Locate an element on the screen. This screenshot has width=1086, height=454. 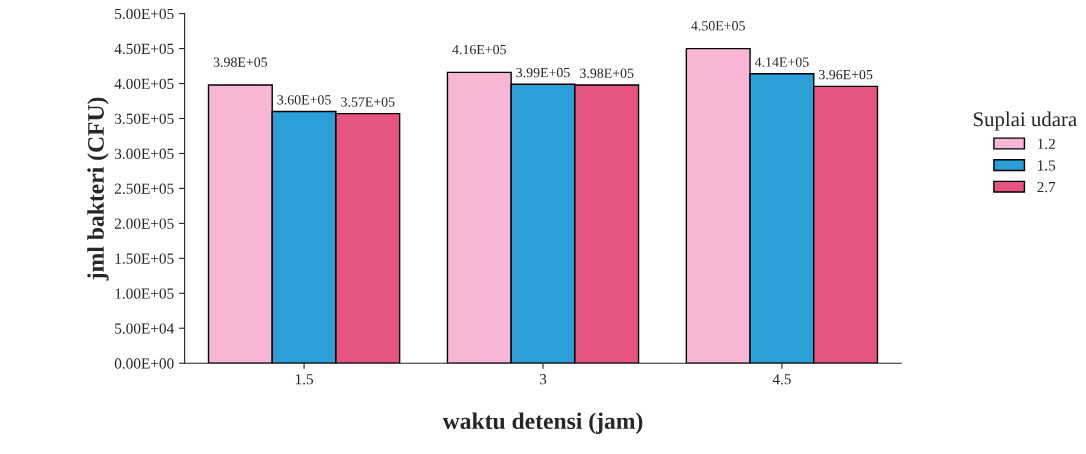
data-label: 3.57E+05 is located at coordinates (368, 102).